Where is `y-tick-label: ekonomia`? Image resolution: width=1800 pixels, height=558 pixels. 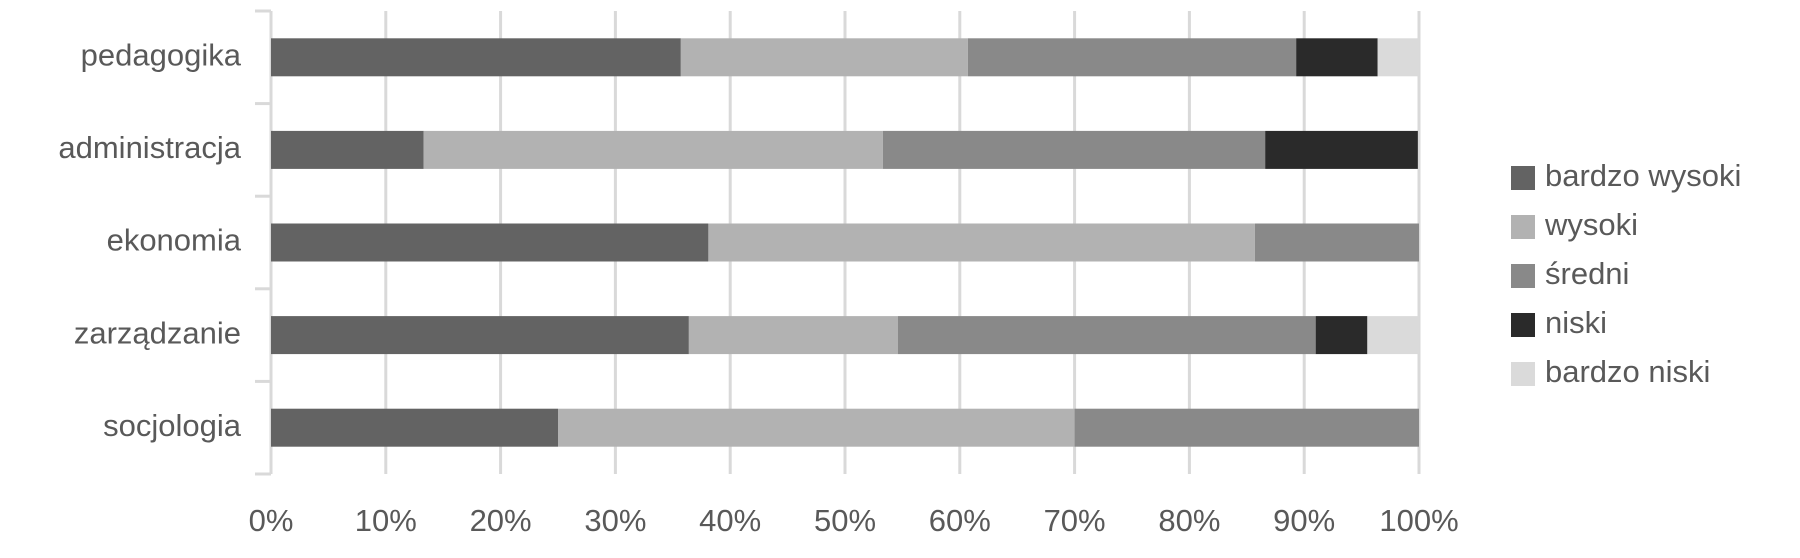 y-tick-label: ekonomia is located at coordinates (174, 240).